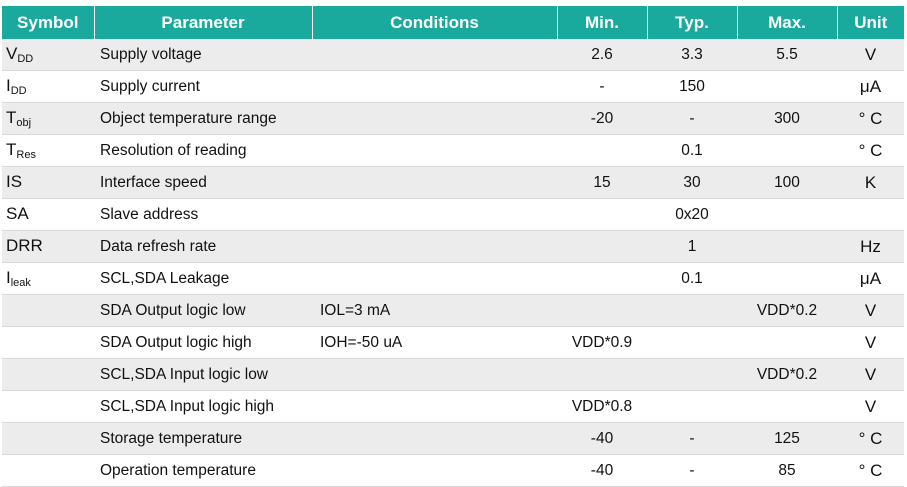 The image size is (907, 487). I want to click on symbol-cell: Ileak, so click(48, 278).